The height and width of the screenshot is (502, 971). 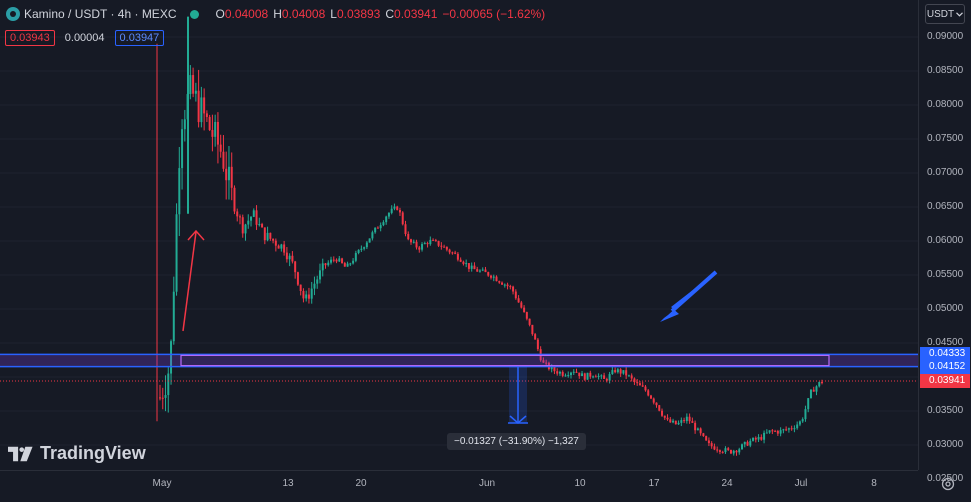 I want to click on symbol-title: Kamino / USDT · 4h · MEXC, so click(x=100, y=14).